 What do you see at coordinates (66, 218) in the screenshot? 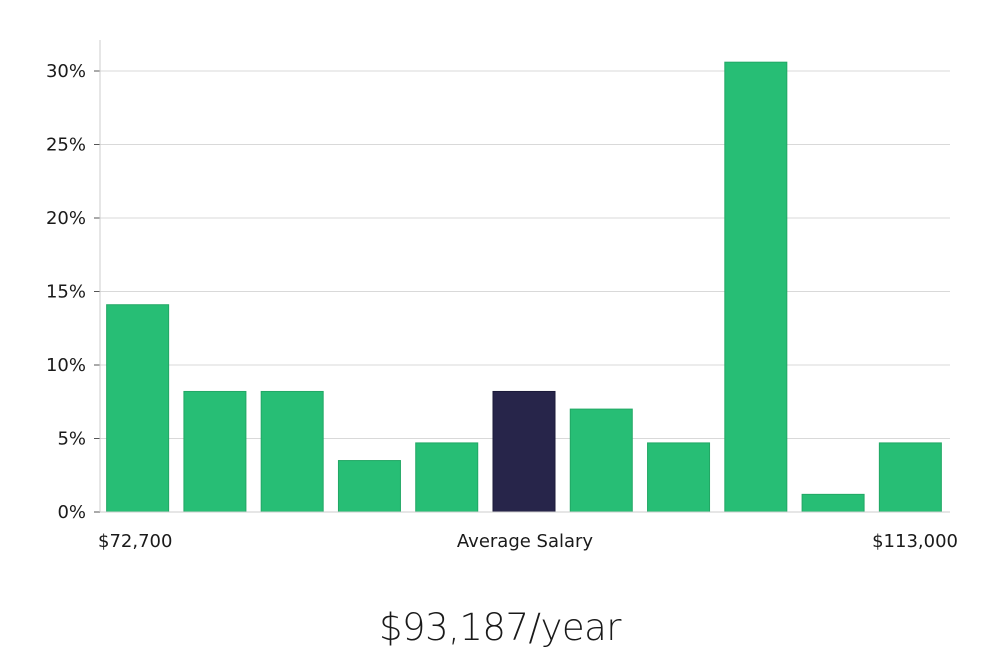
I see `y-tick-label: 20%` at bounding box center [66, 218].